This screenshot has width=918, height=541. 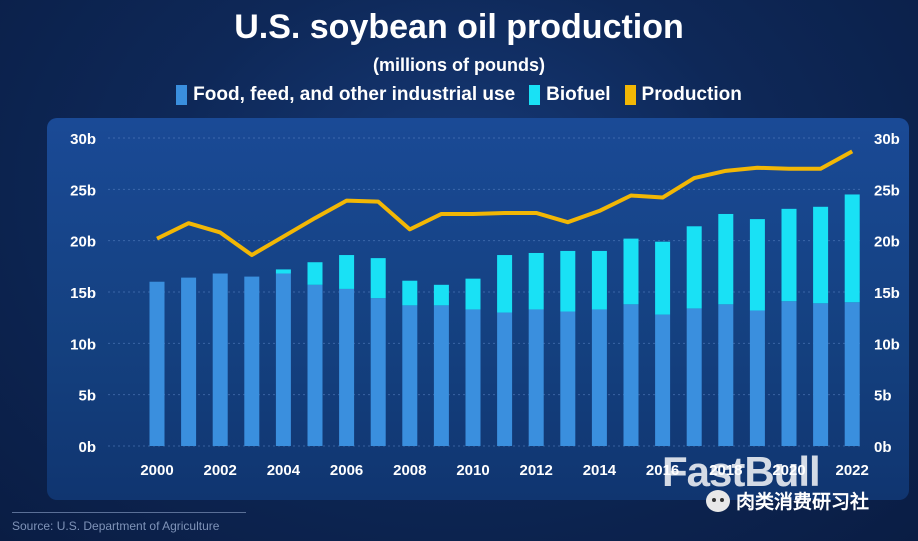 What do you see at coordinates (459, 65) in the screenshot?
I see `chart-subtitle: (millions of pounds)` at bounding box center [459, 65].